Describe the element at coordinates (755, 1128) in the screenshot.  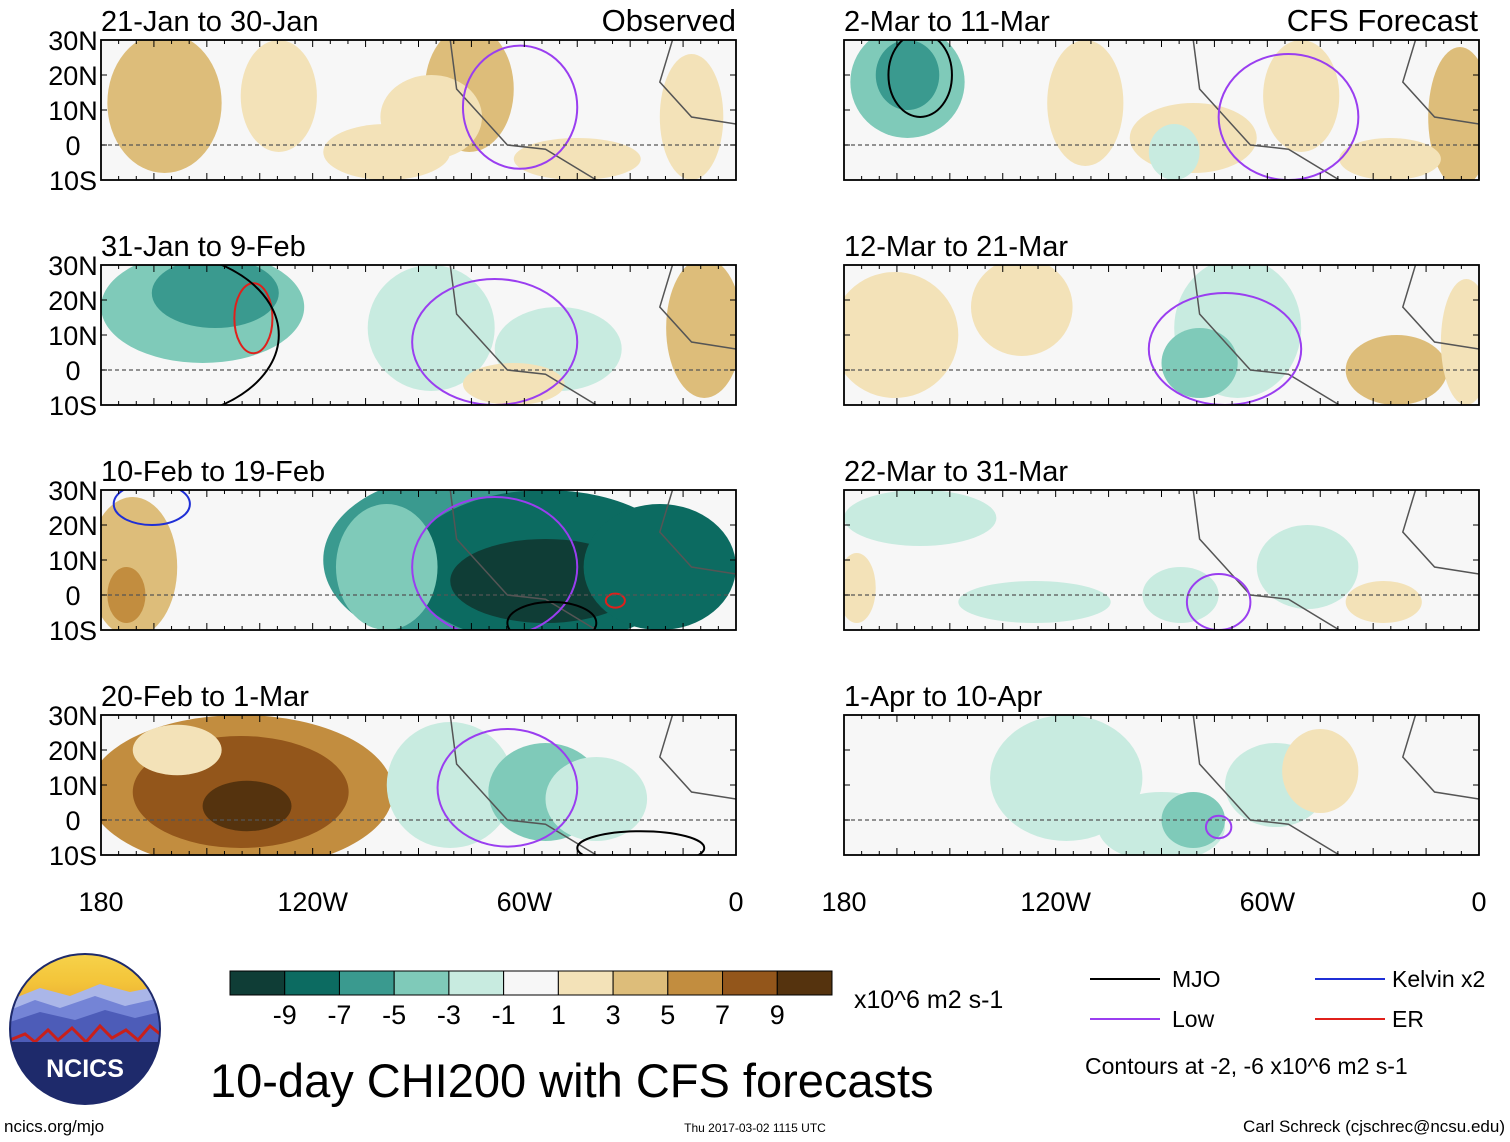
I see `footer-timestamp: Thu 2017-03-02 1115 UTC` at that location.